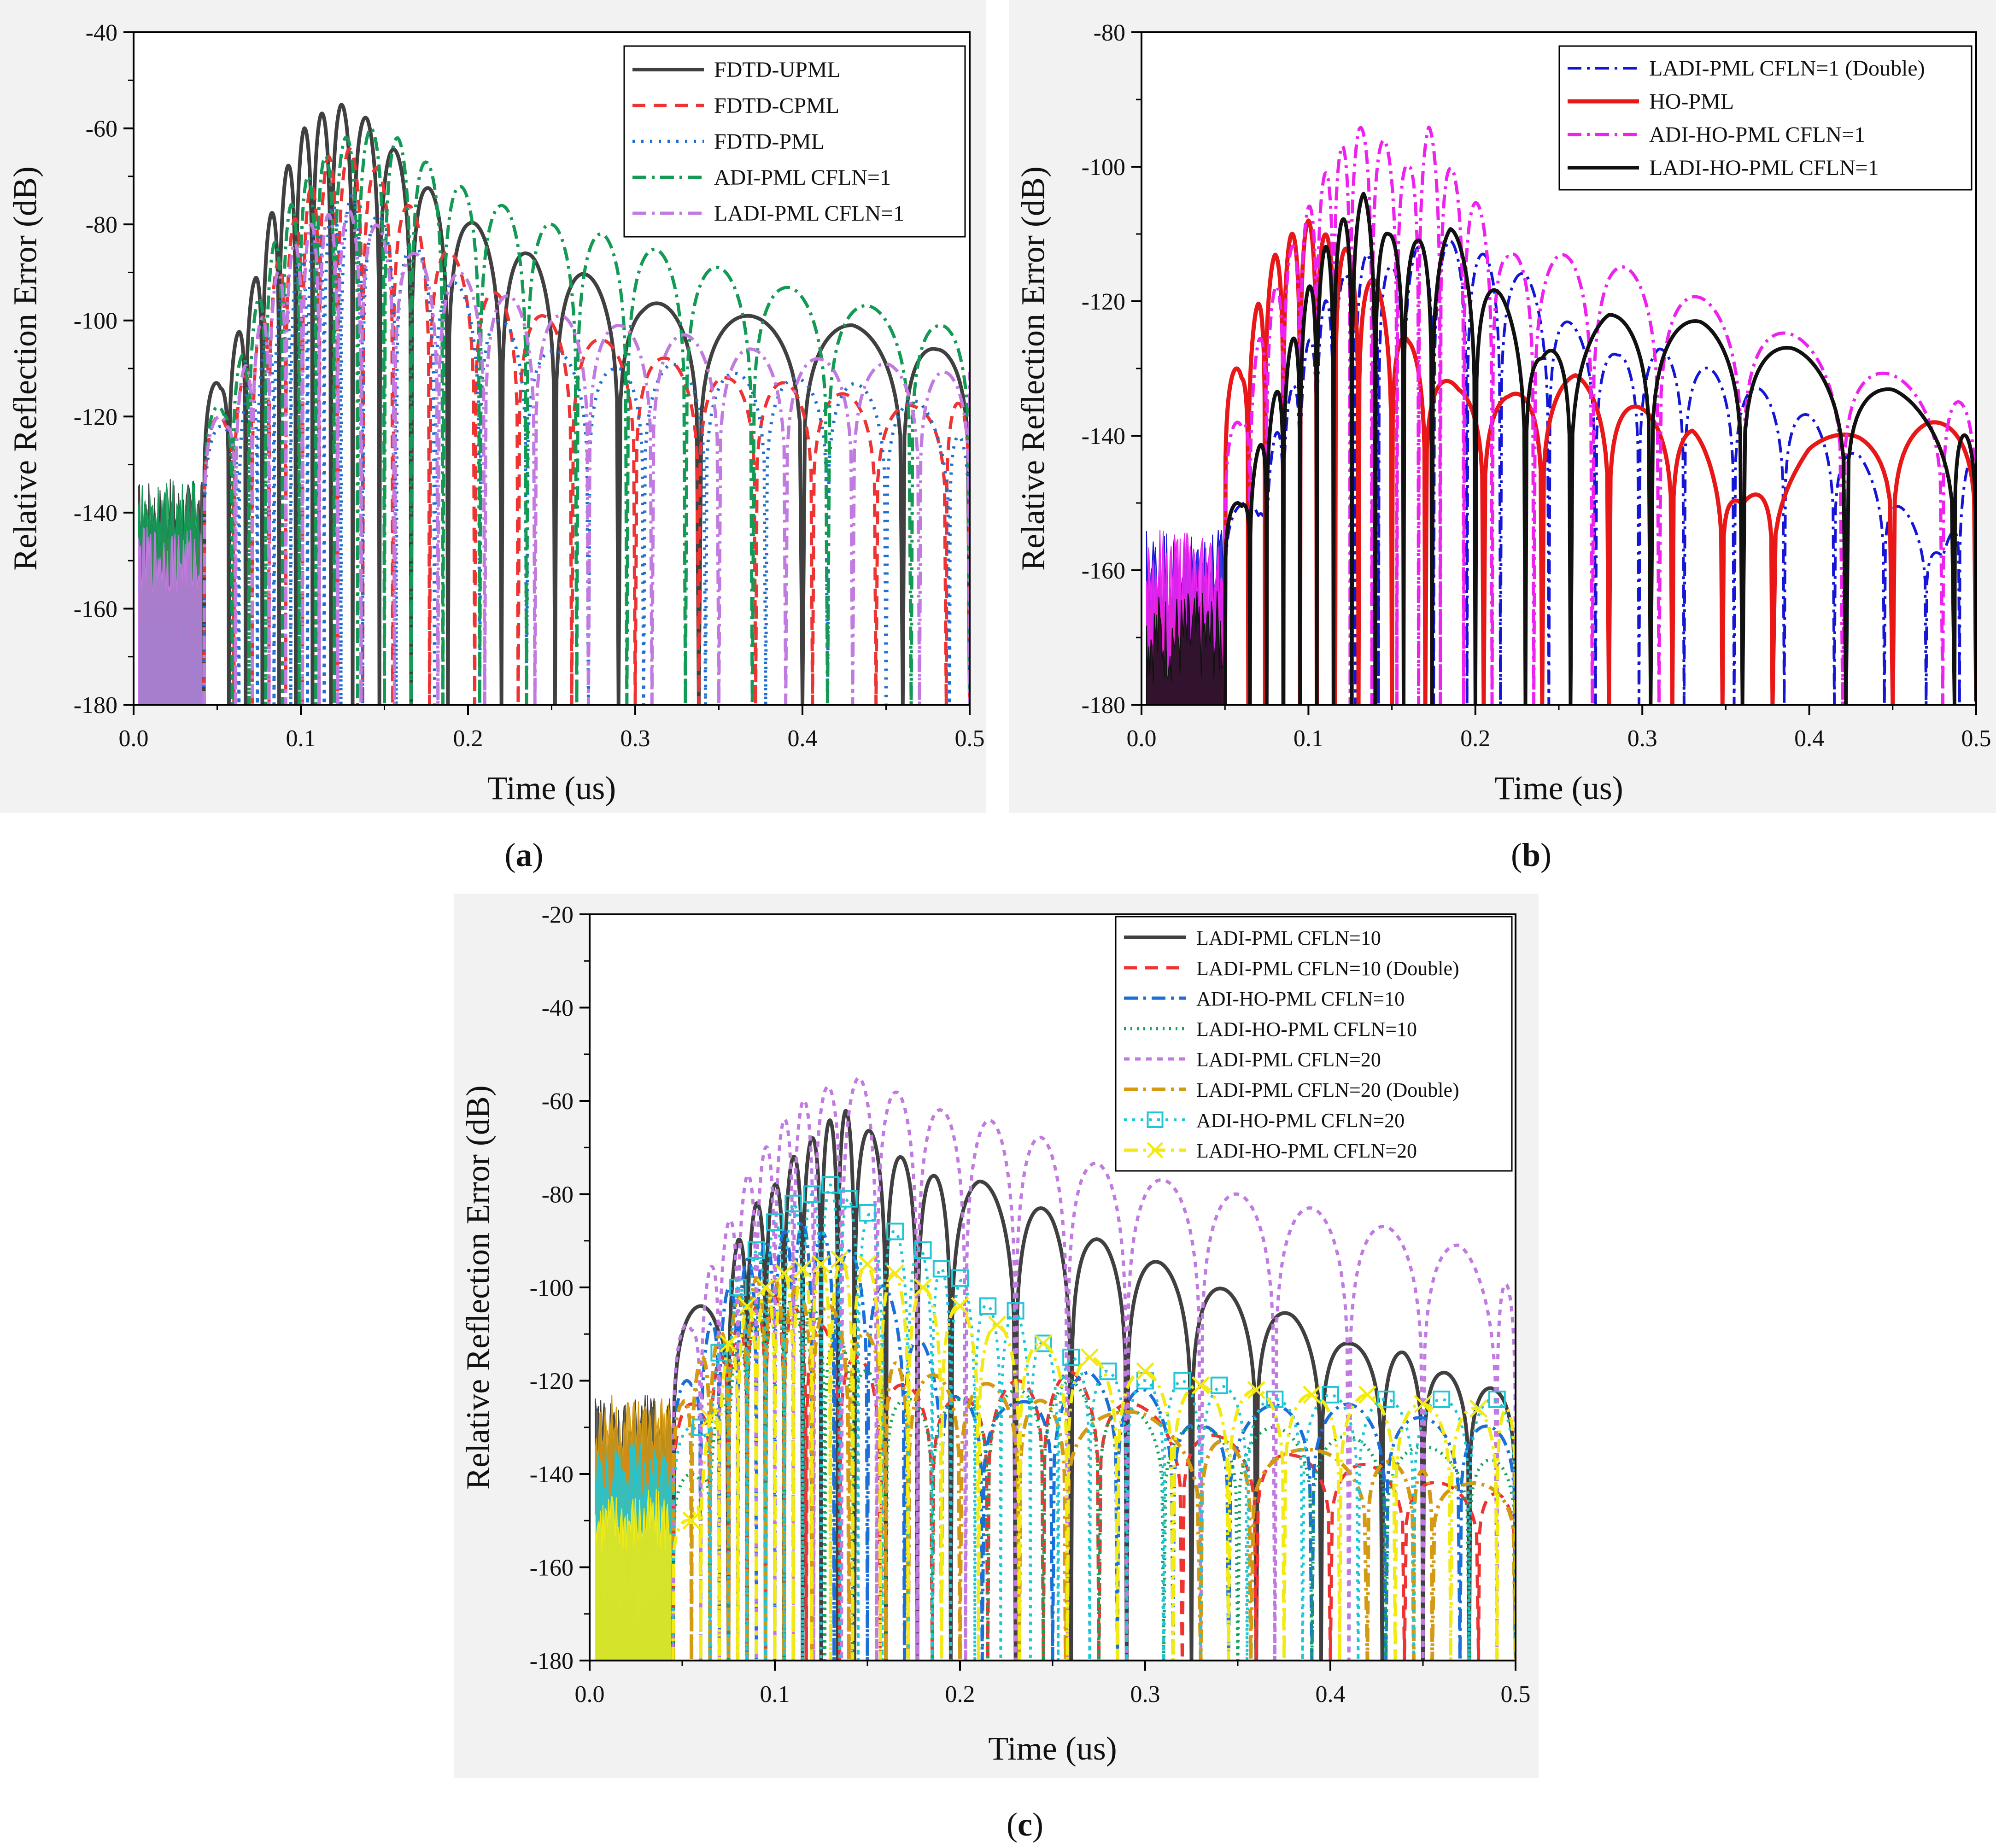 The image size is (1996, 1848). Describe the element at coordinates (301, 738) in the screenshot. I see `x-tick-label: 0.1` at that location.